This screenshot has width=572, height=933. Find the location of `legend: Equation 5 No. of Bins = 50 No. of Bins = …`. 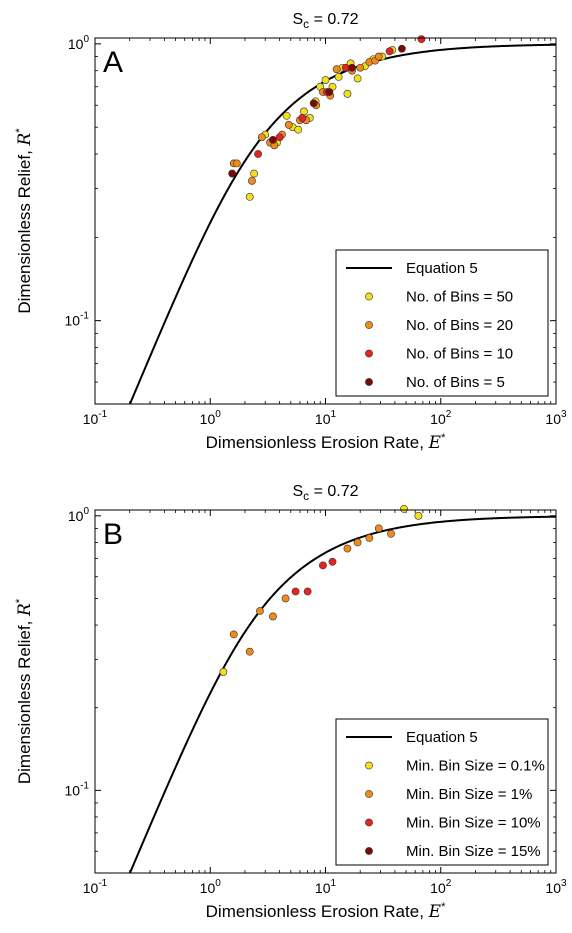

legend: Equation 5 No. of Bins = 50 No. of Bins = … is located at coordinates (442, 323).